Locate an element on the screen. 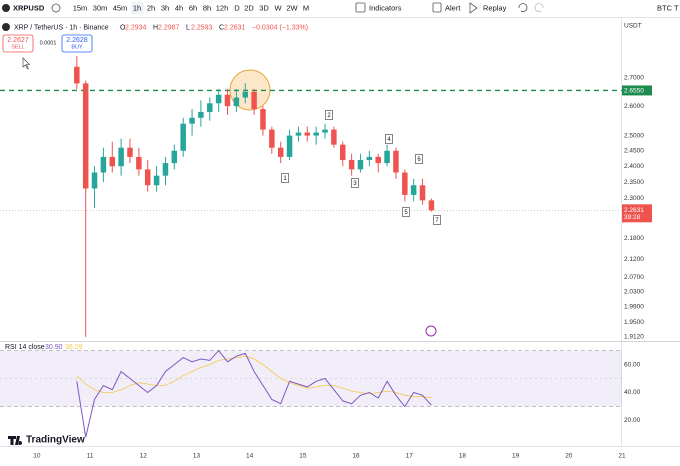 The height and width of the screenshot is (466, 680). interval-button: 3D is located at coordinates (264, 7).